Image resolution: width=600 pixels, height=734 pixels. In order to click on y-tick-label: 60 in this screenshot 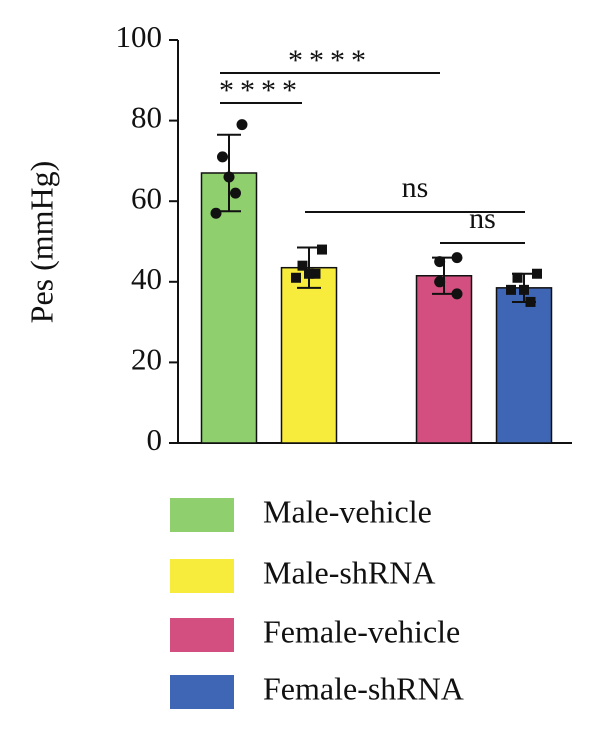, I will do `click(146, 197)`.